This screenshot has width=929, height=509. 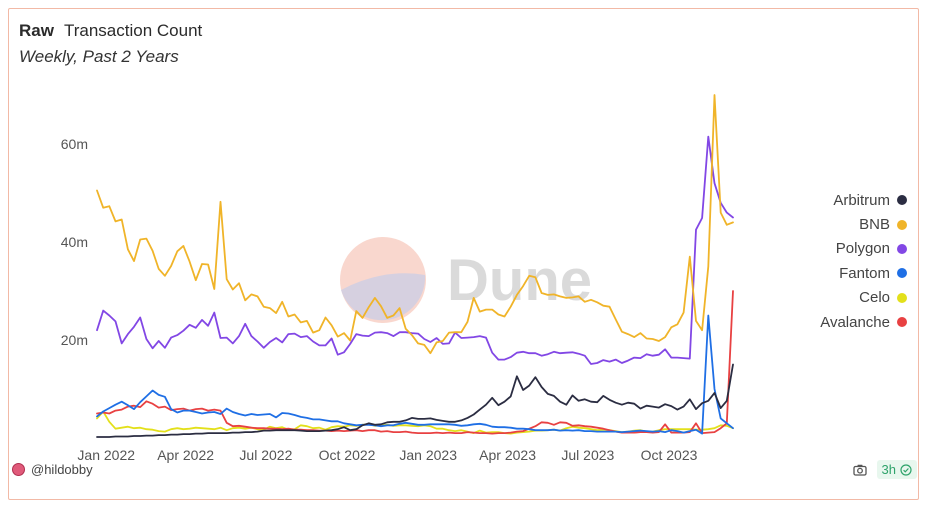 What do you see at coordinates (347, 455) in the screenshot?
I see `x-tick-label: Oct 2022` at bounding box center [347, 455].